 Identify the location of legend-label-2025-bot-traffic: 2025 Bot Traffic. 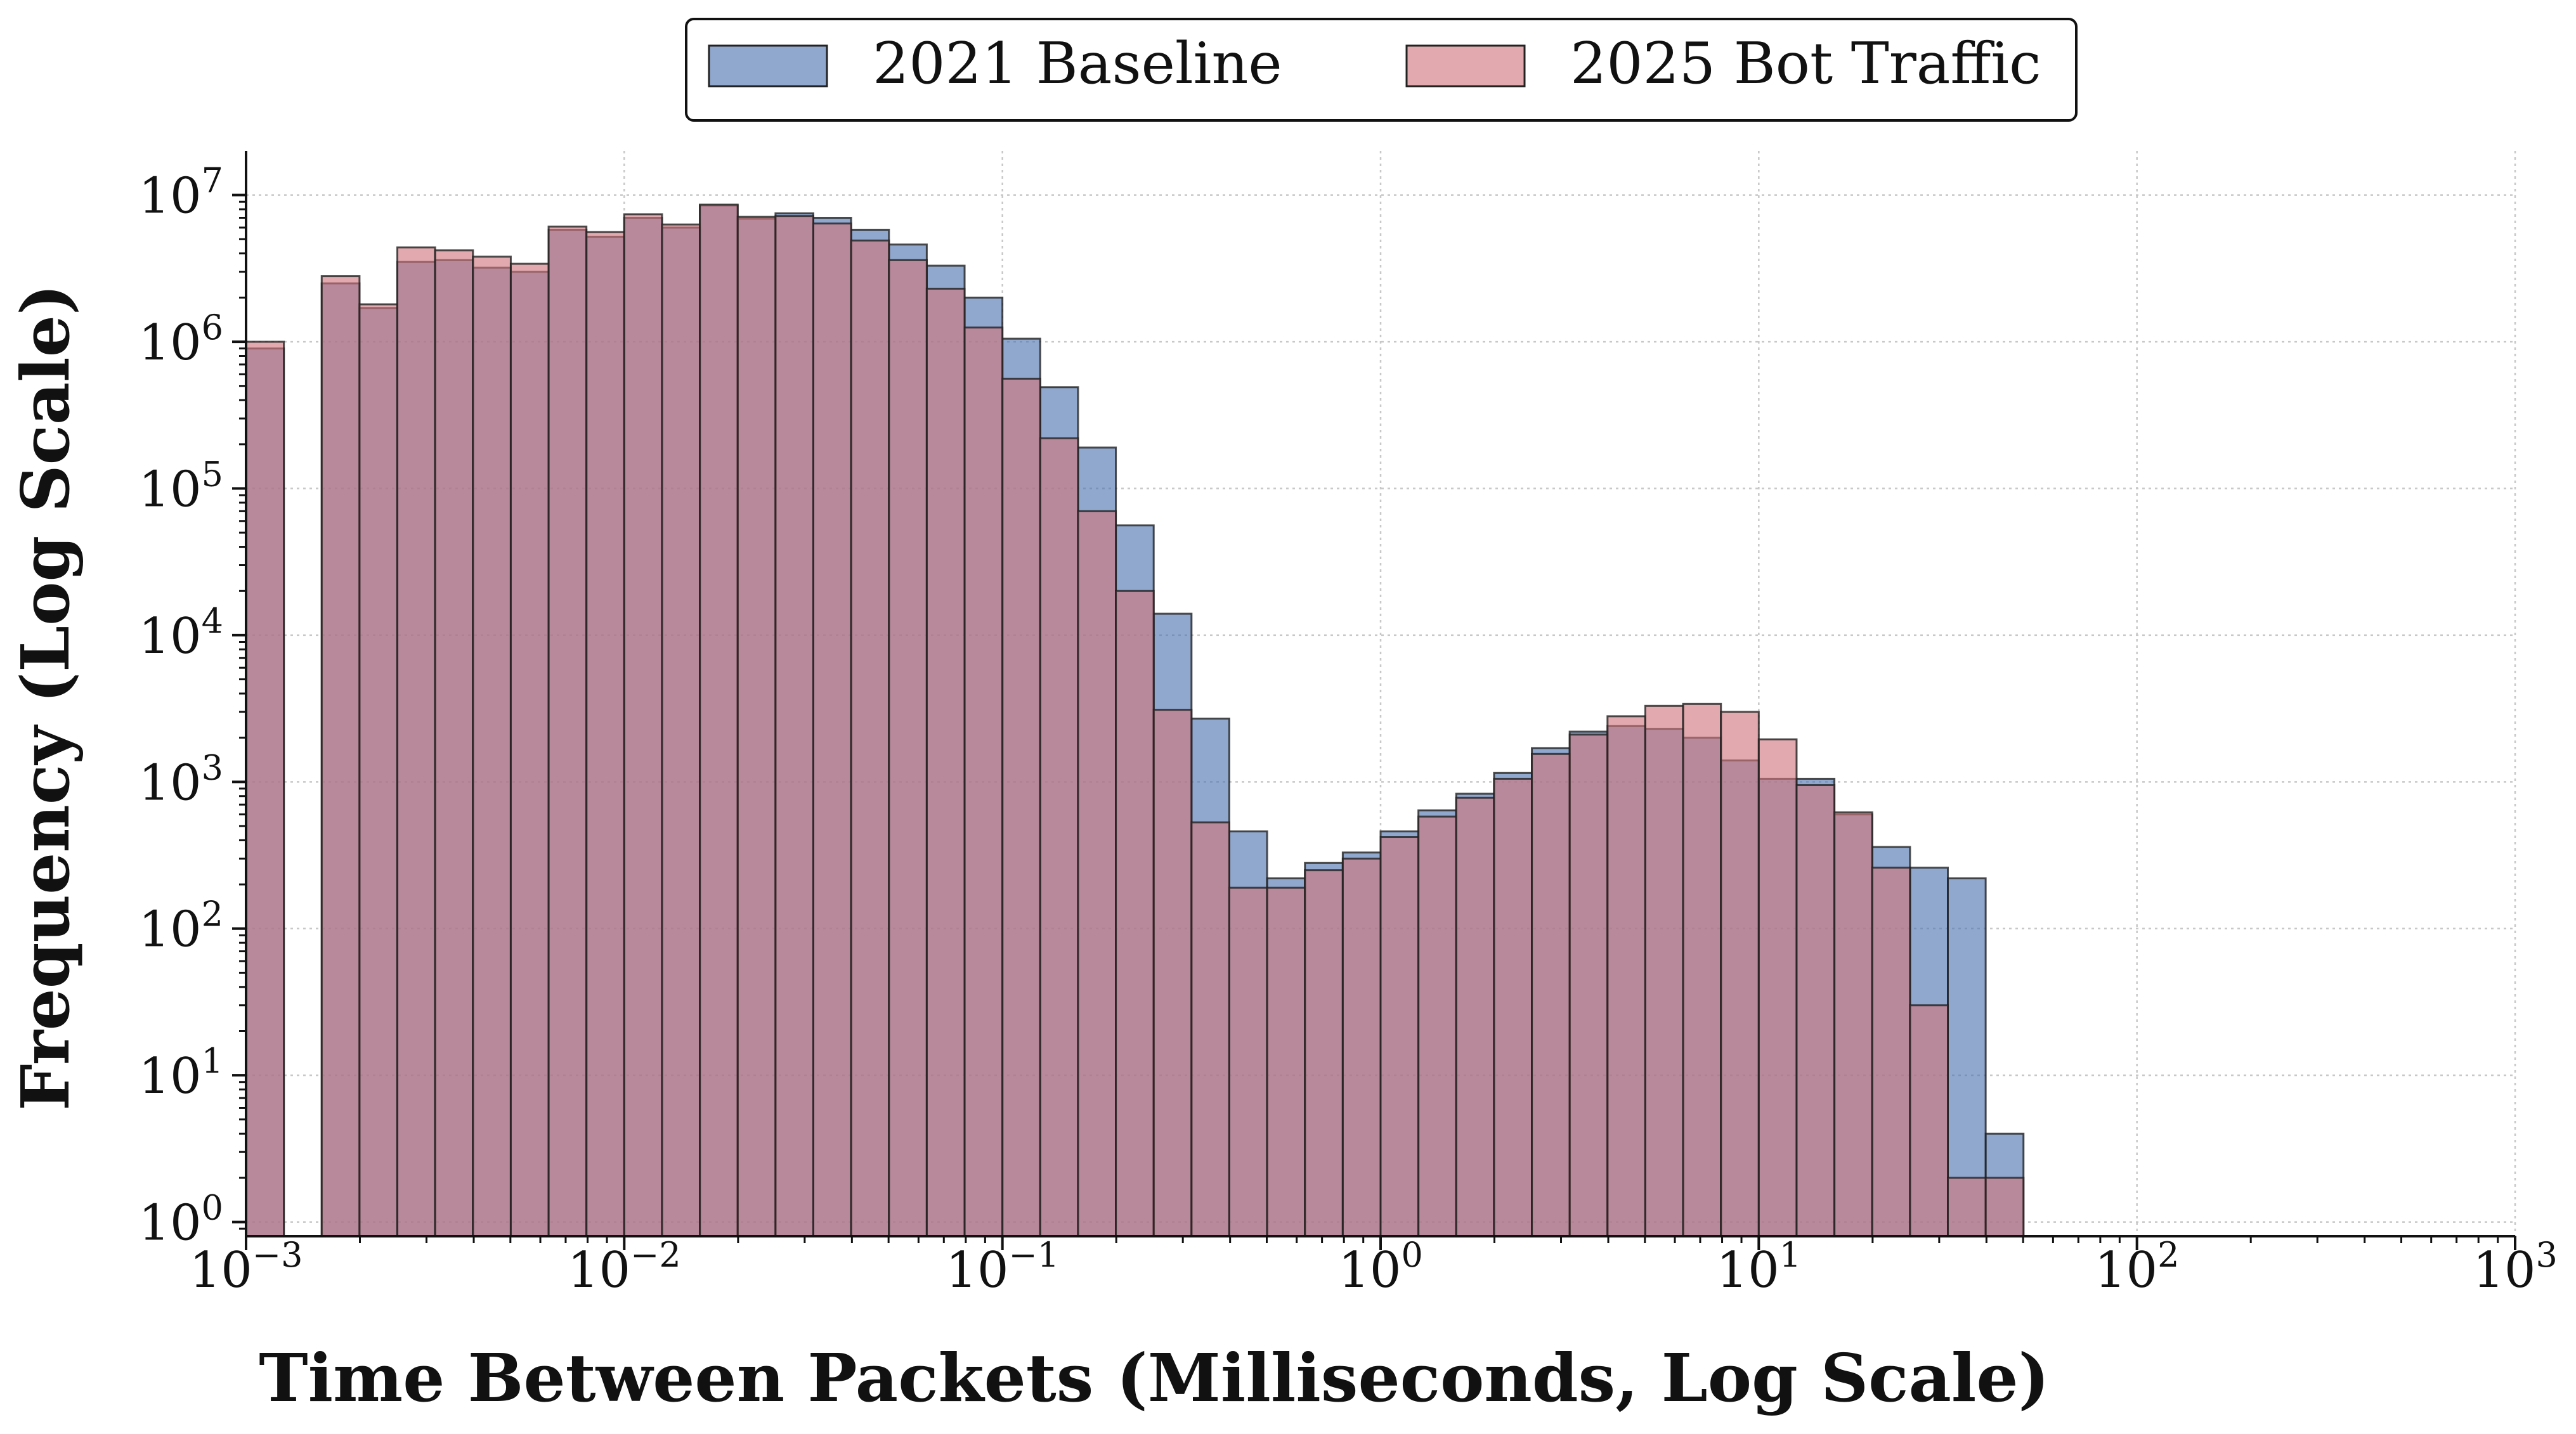
(1805, 64).